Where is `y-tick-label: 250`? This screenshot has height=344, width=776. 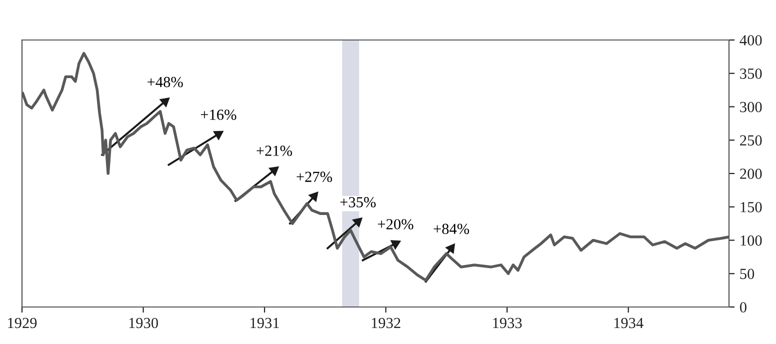 y-tick-label: 250 is located at coordinates (751, 140).